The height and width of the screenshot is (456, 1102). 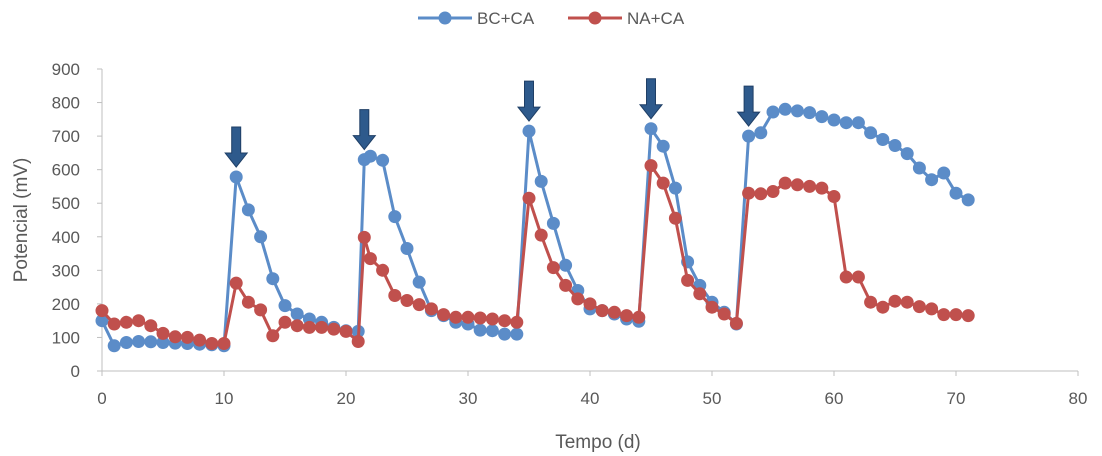 I want to click on legend-label-na-ca: NA+CA, so click(x=656, y=18).